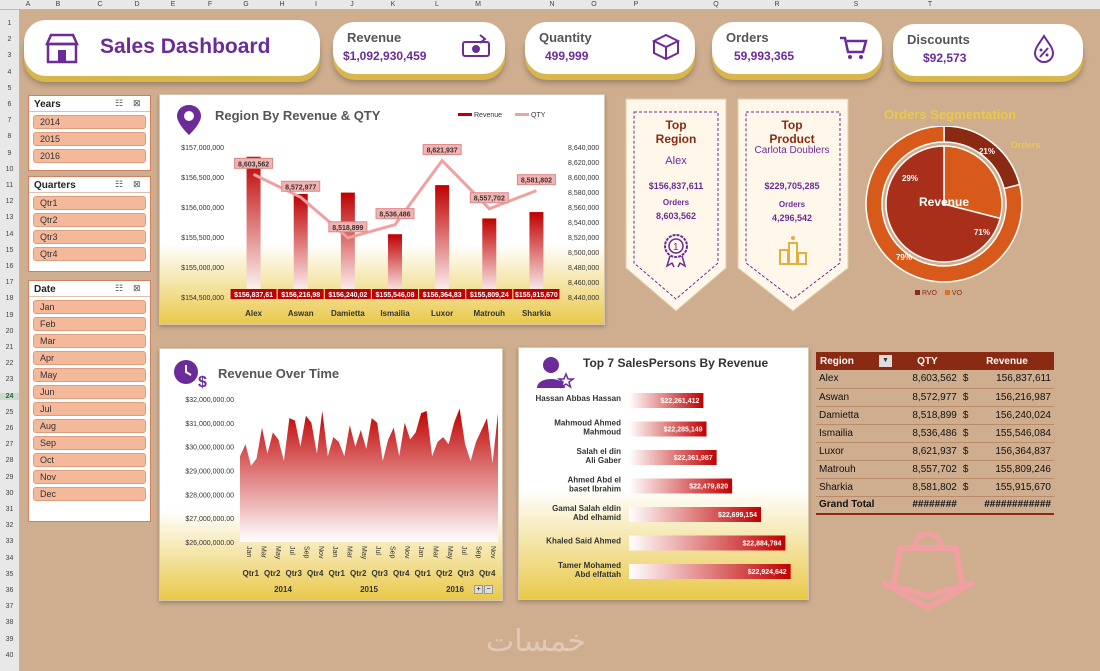 This screenshot has width=1100, height=671. Describe the element at coordinates (478, 589) in the screenshot. I see `expand-button: +` at that location.